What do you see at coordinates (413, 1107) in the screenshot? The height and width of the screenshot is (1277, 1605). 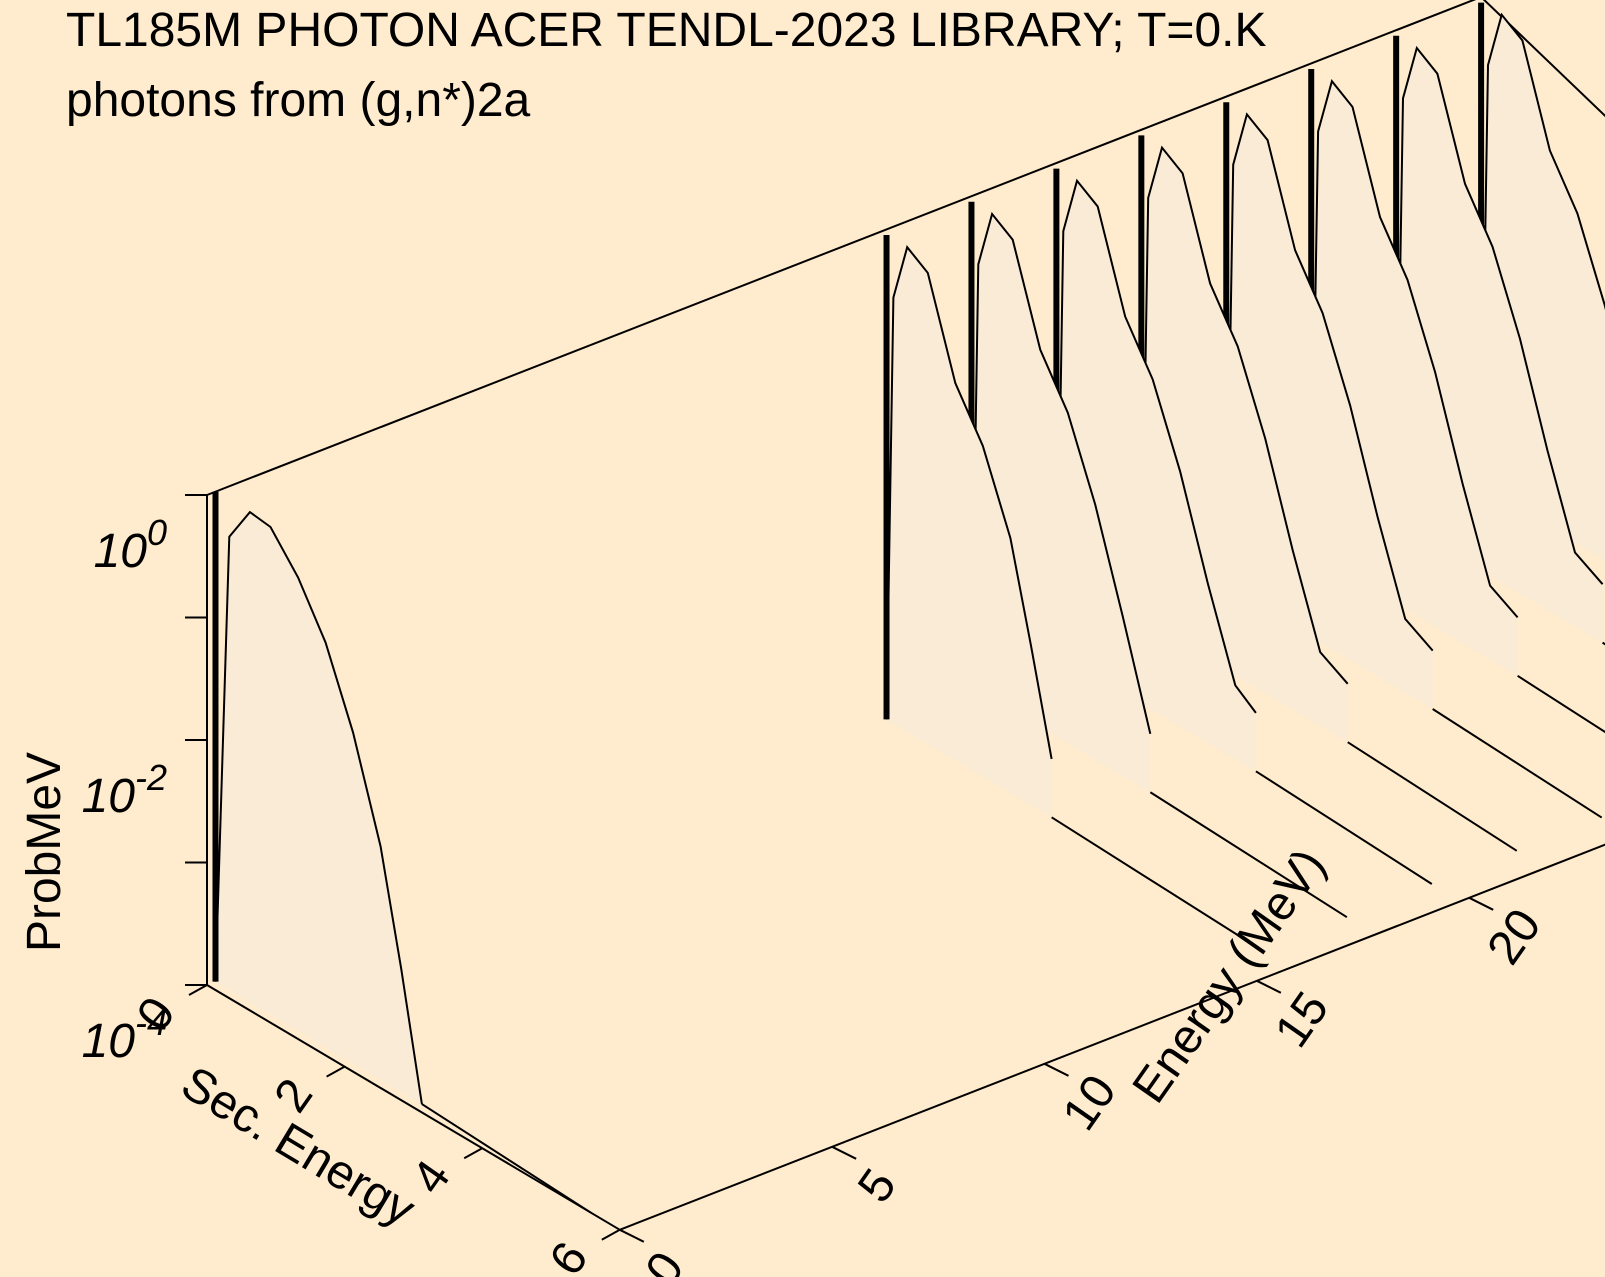 I see `x-axis-line` at bounding box center [413, 1107].